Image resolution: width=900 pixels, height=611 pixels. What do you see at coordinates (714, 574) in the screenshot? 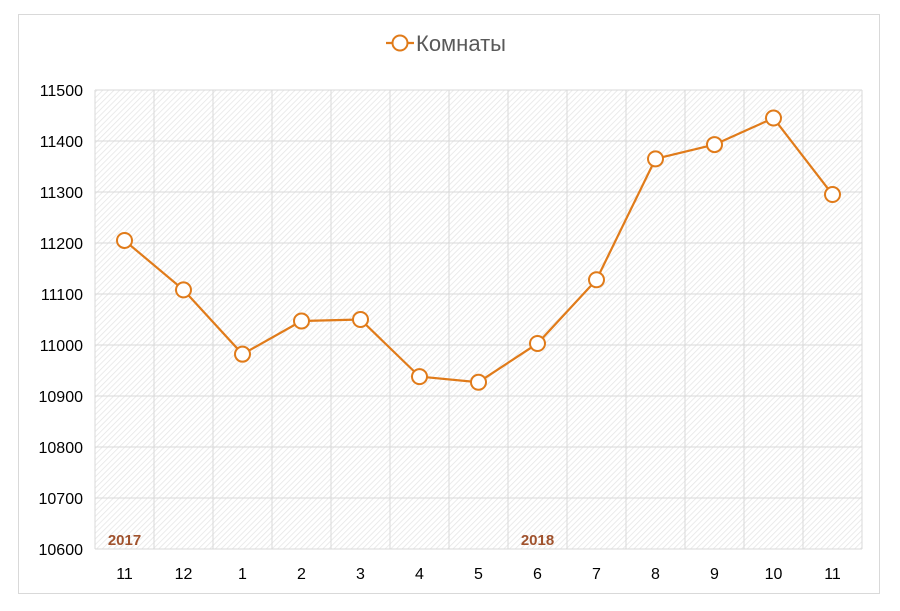
I see `x-tick-label: 9` at bounding box center [714, 574].